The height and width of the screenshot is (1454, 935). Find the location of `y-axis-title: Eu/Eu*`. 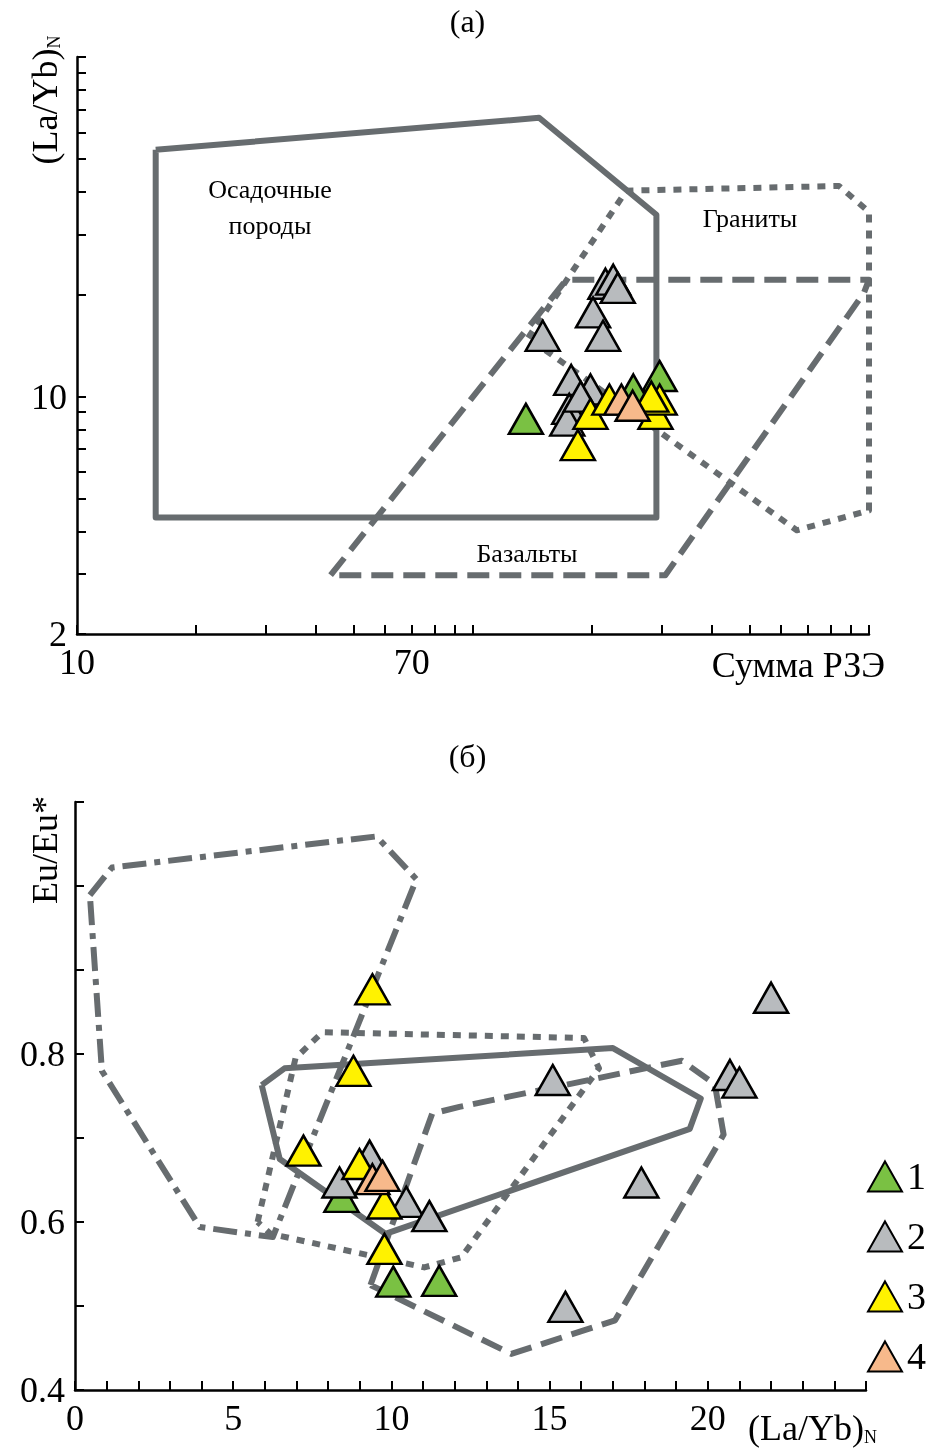

y-axis-title: Eu/Eu* is located at coordinates (45, 850).